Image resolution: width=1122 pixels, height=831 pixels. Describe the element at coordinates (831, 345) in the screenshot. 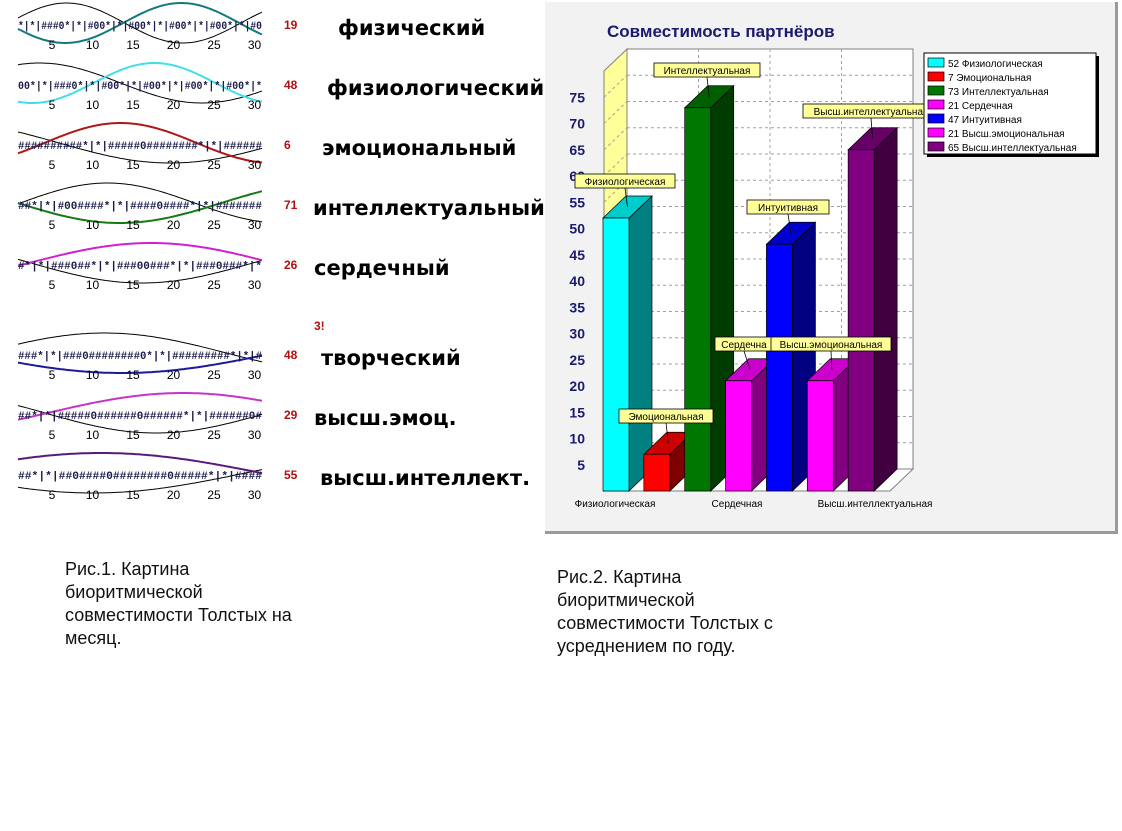

I see `callout-text: Высш.эмоциональная` at that location.